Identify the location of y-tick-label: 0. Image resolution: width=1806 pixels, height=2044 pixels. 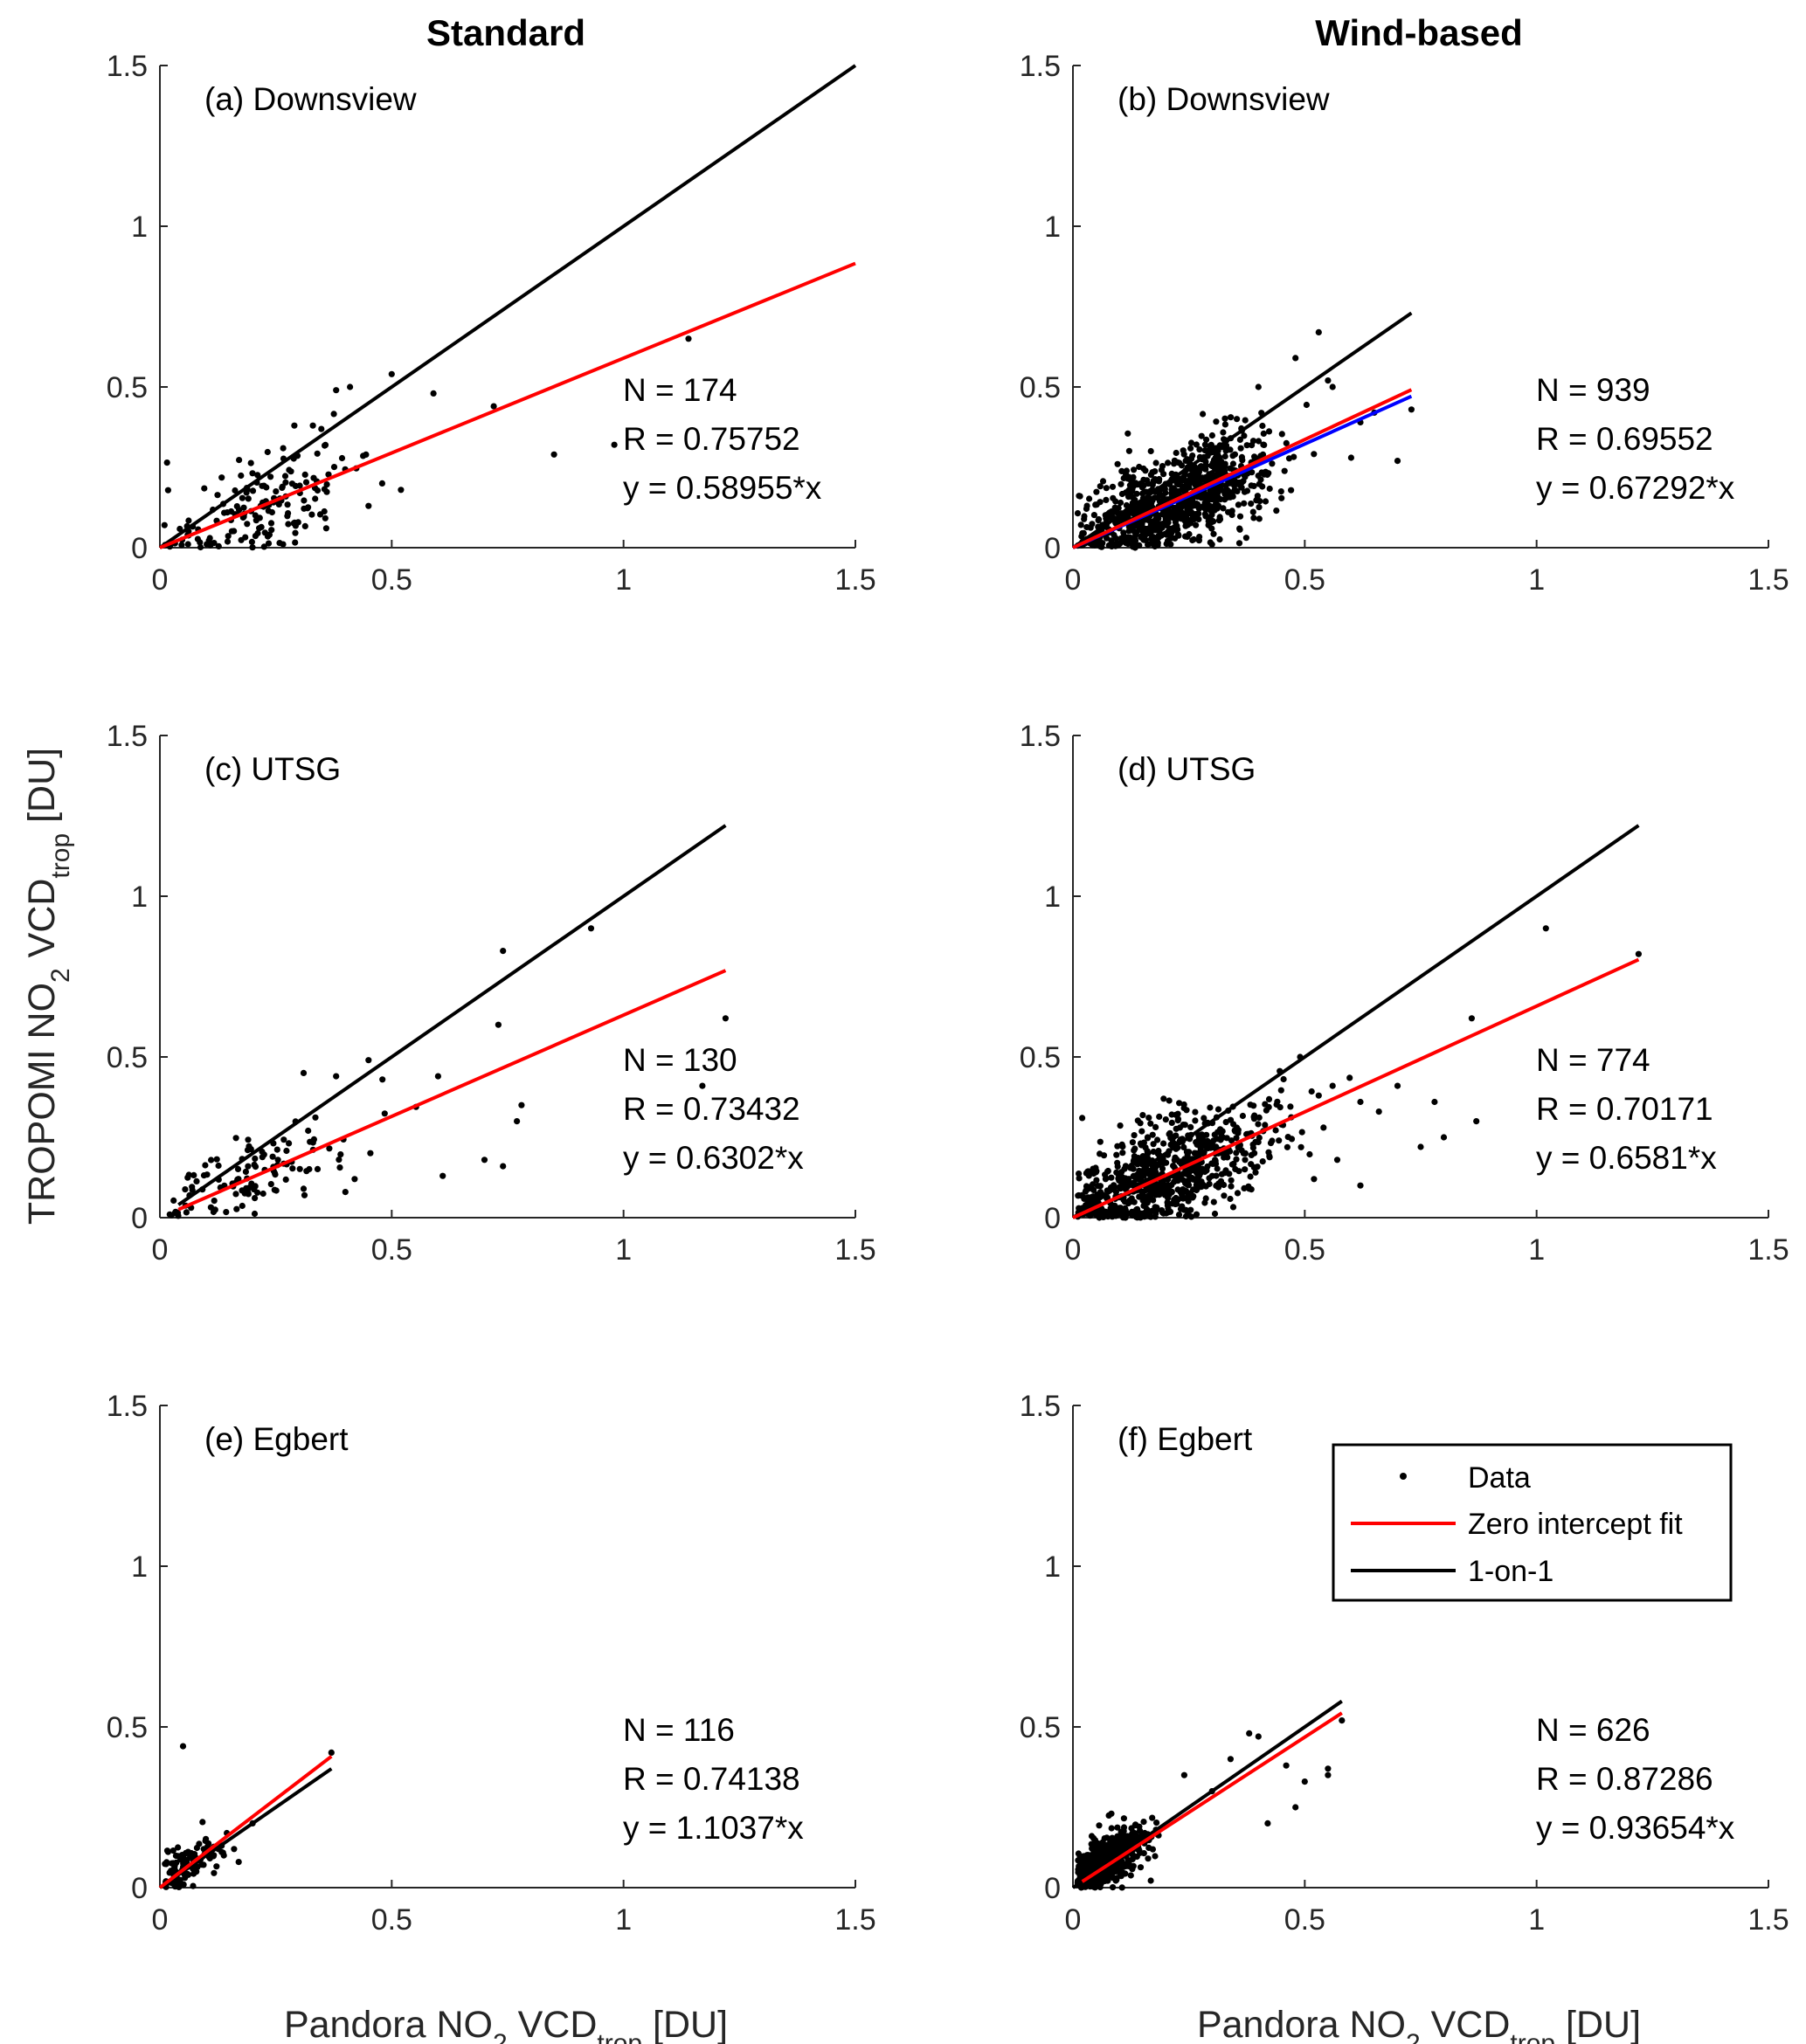
(139, 1219).